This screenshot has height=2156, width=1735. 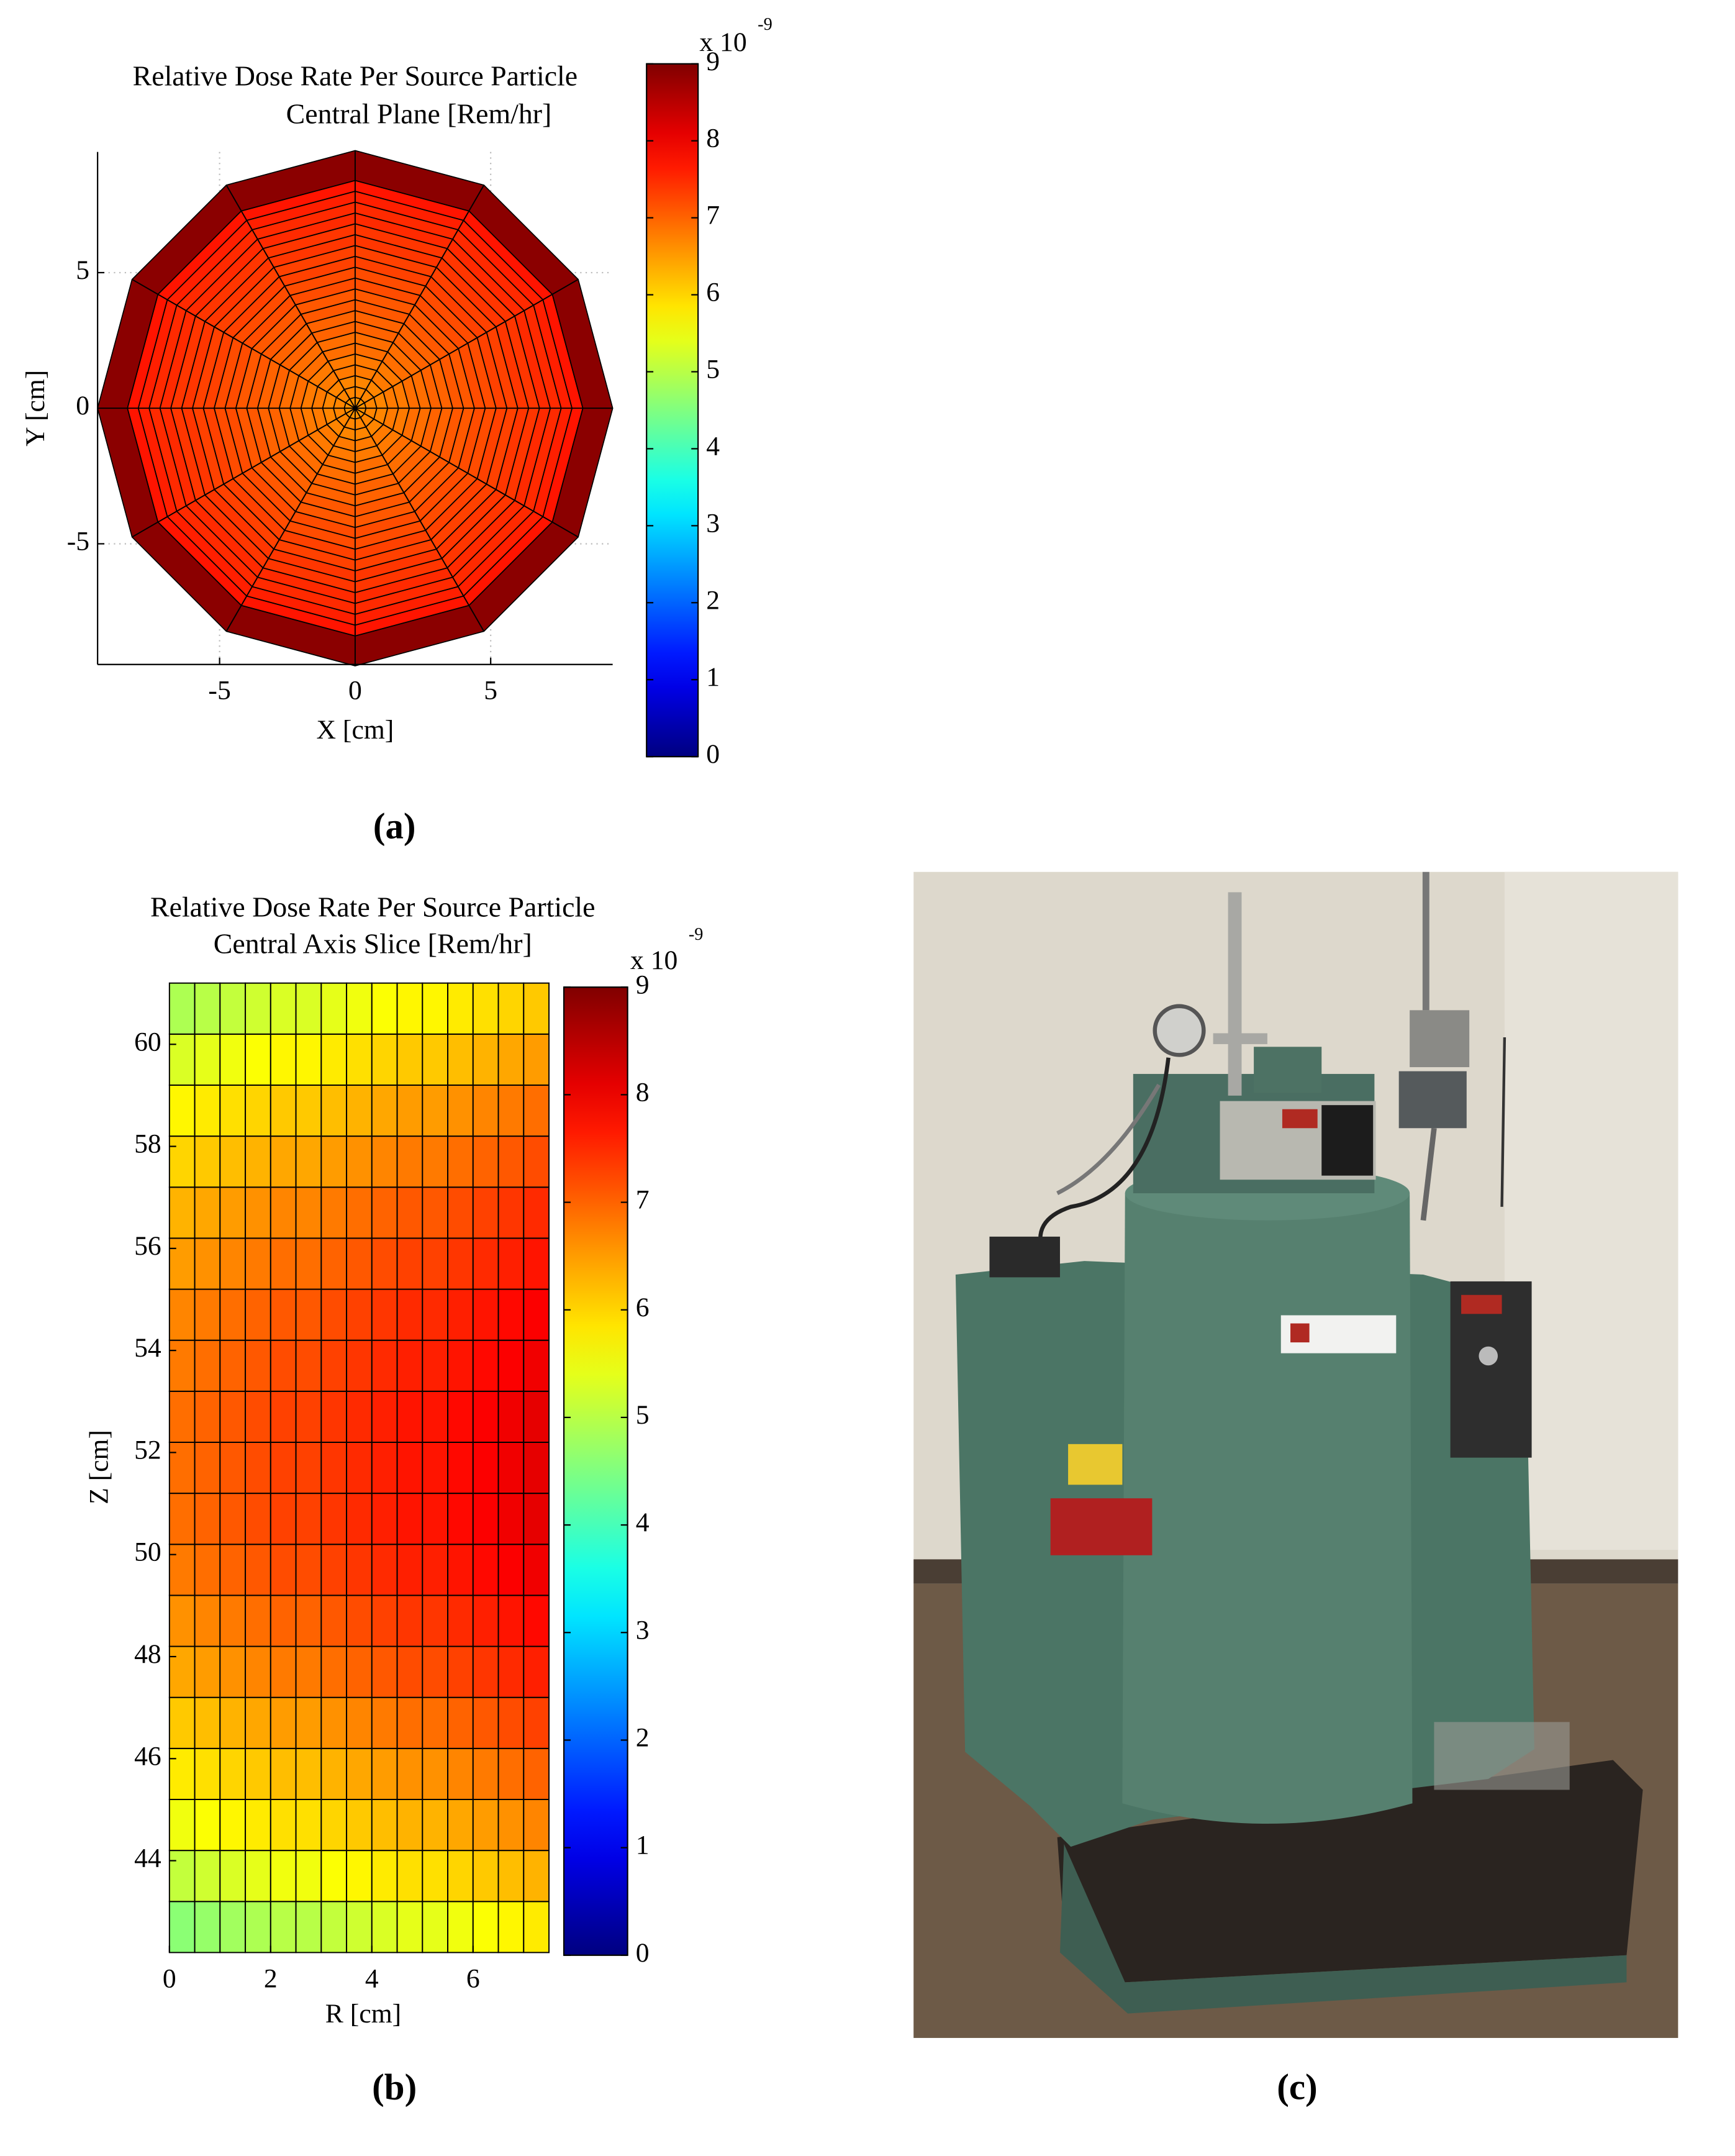 What do you see at coordinates (1297, 2088) in the screenshot?
I see `caption: (c)` at bounding box center [1297, 2088].